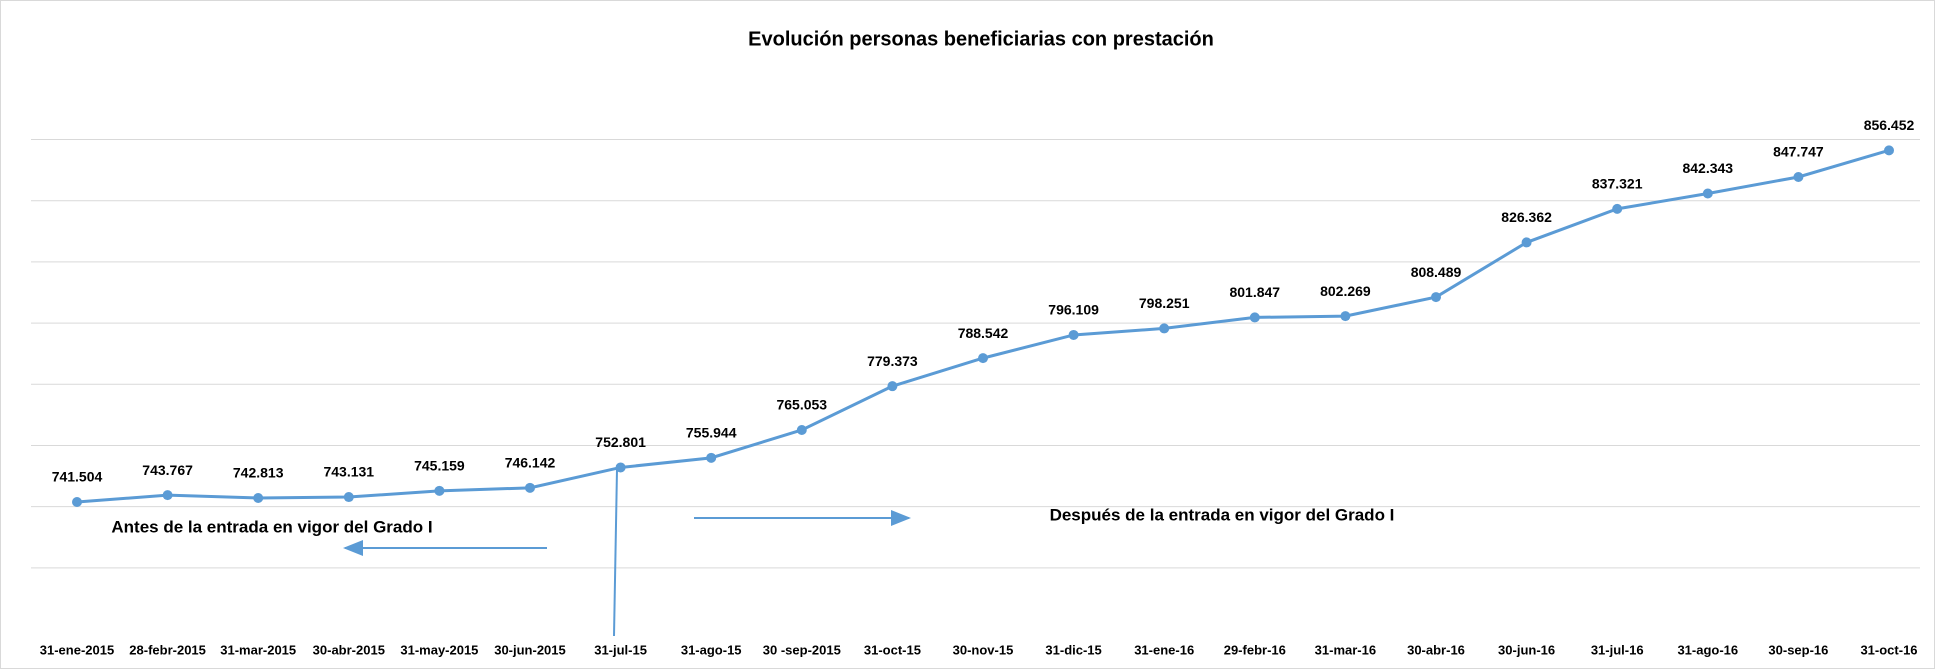 The image size is (1935, 669). I want to click on x-tick-label: 31-oct-15, so click(892, 649).